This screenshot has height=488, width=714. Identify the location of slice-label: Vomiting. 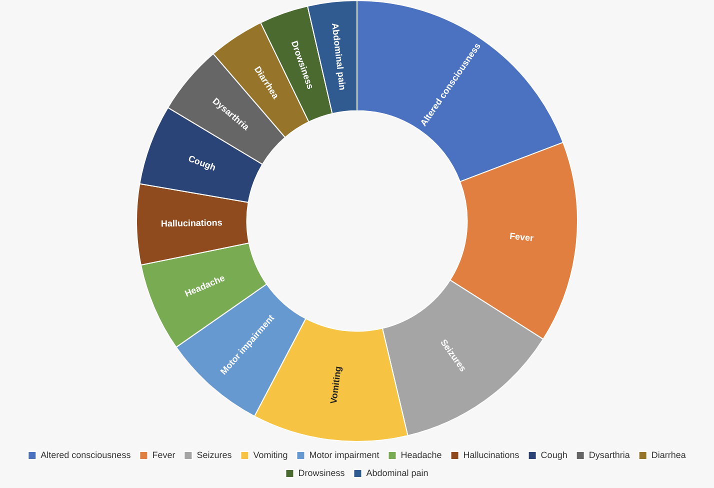
(336, 385).